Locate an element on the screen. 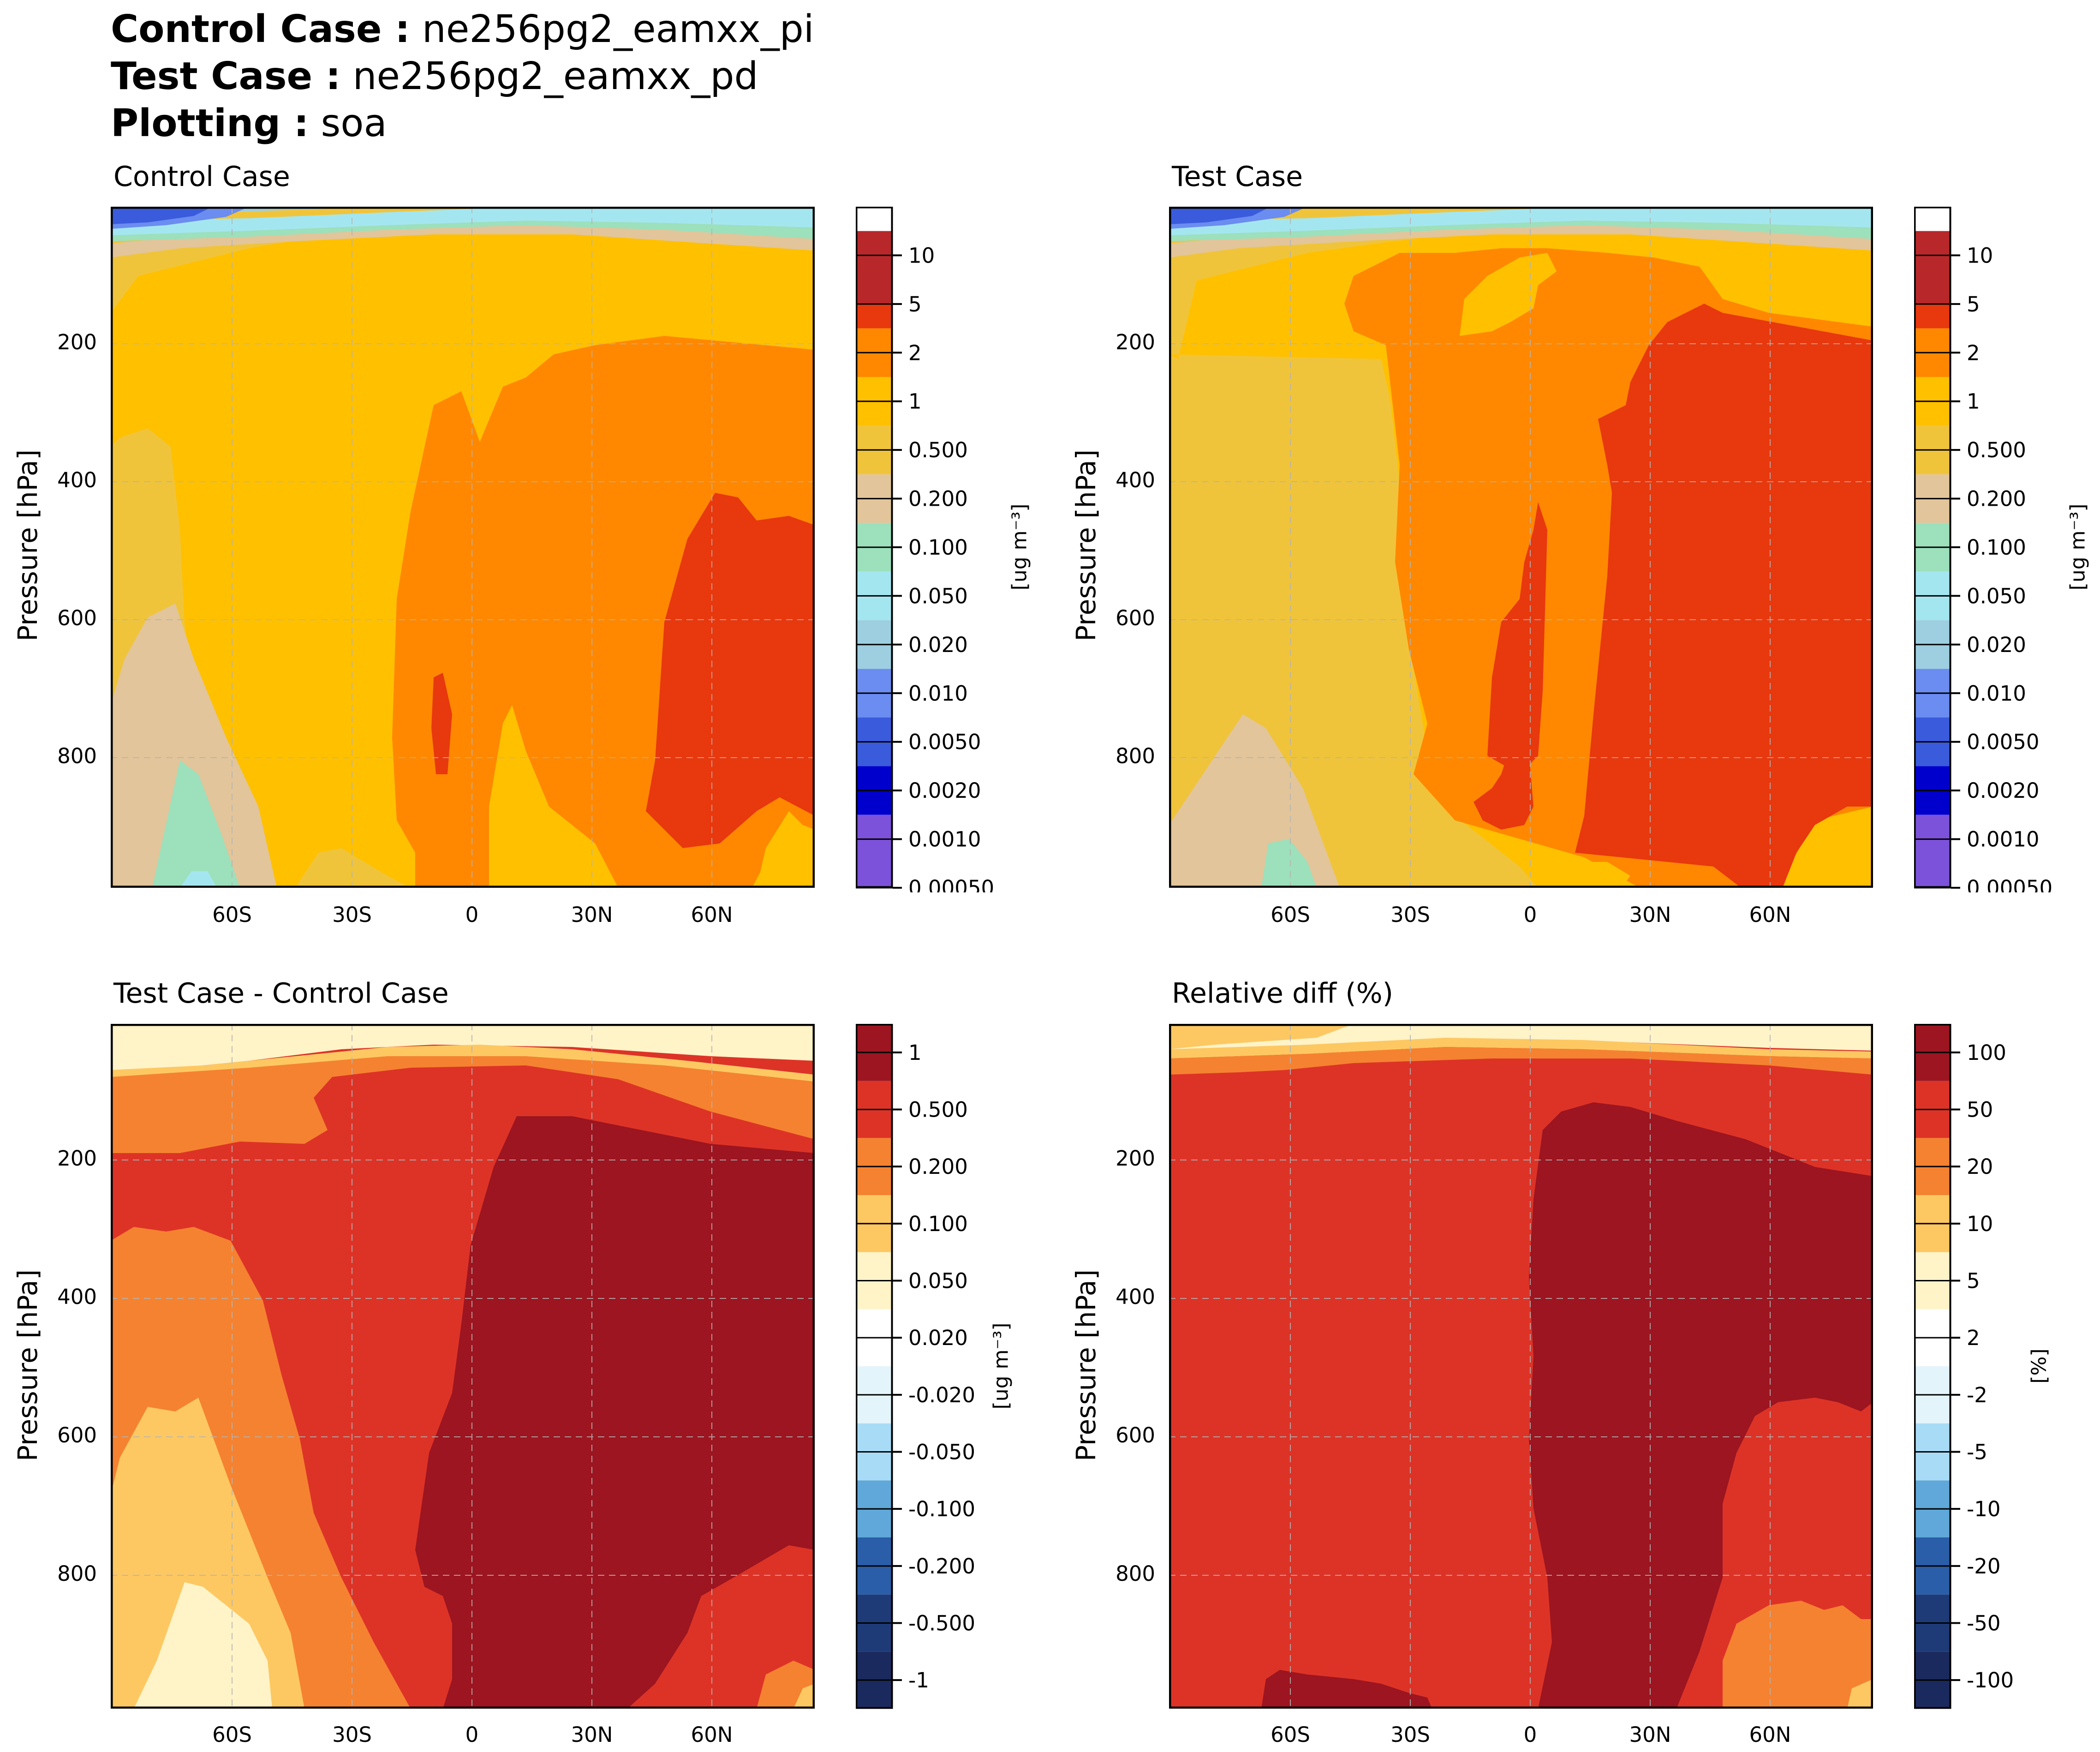 This screenshot has height=1752, width=2100. fill-0.020-0.010 is located at coordinates (198, 879).